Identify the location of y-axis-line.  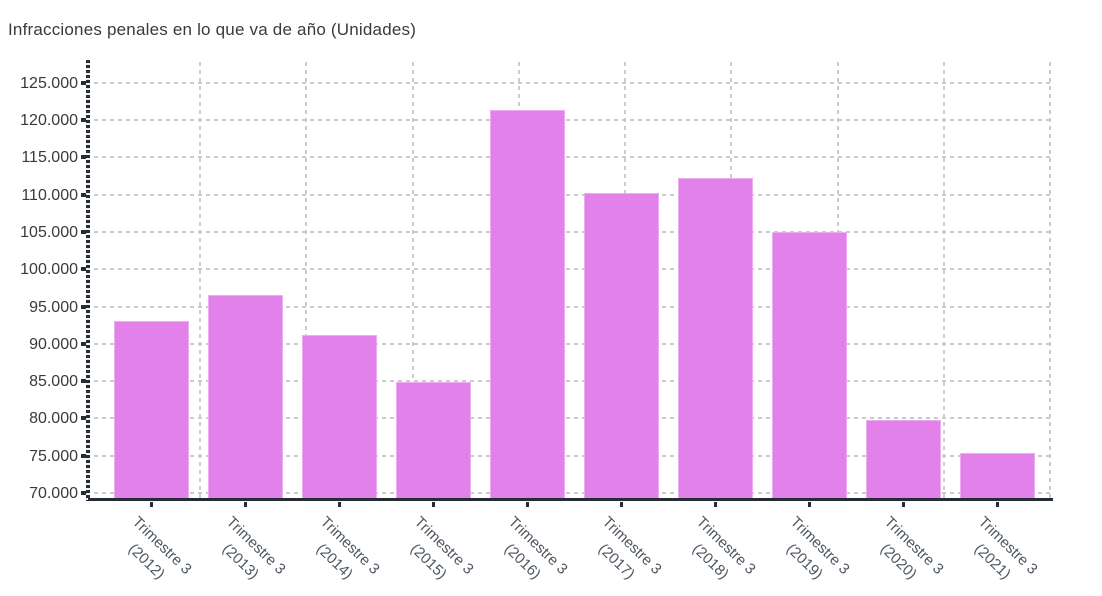
(88, 280).